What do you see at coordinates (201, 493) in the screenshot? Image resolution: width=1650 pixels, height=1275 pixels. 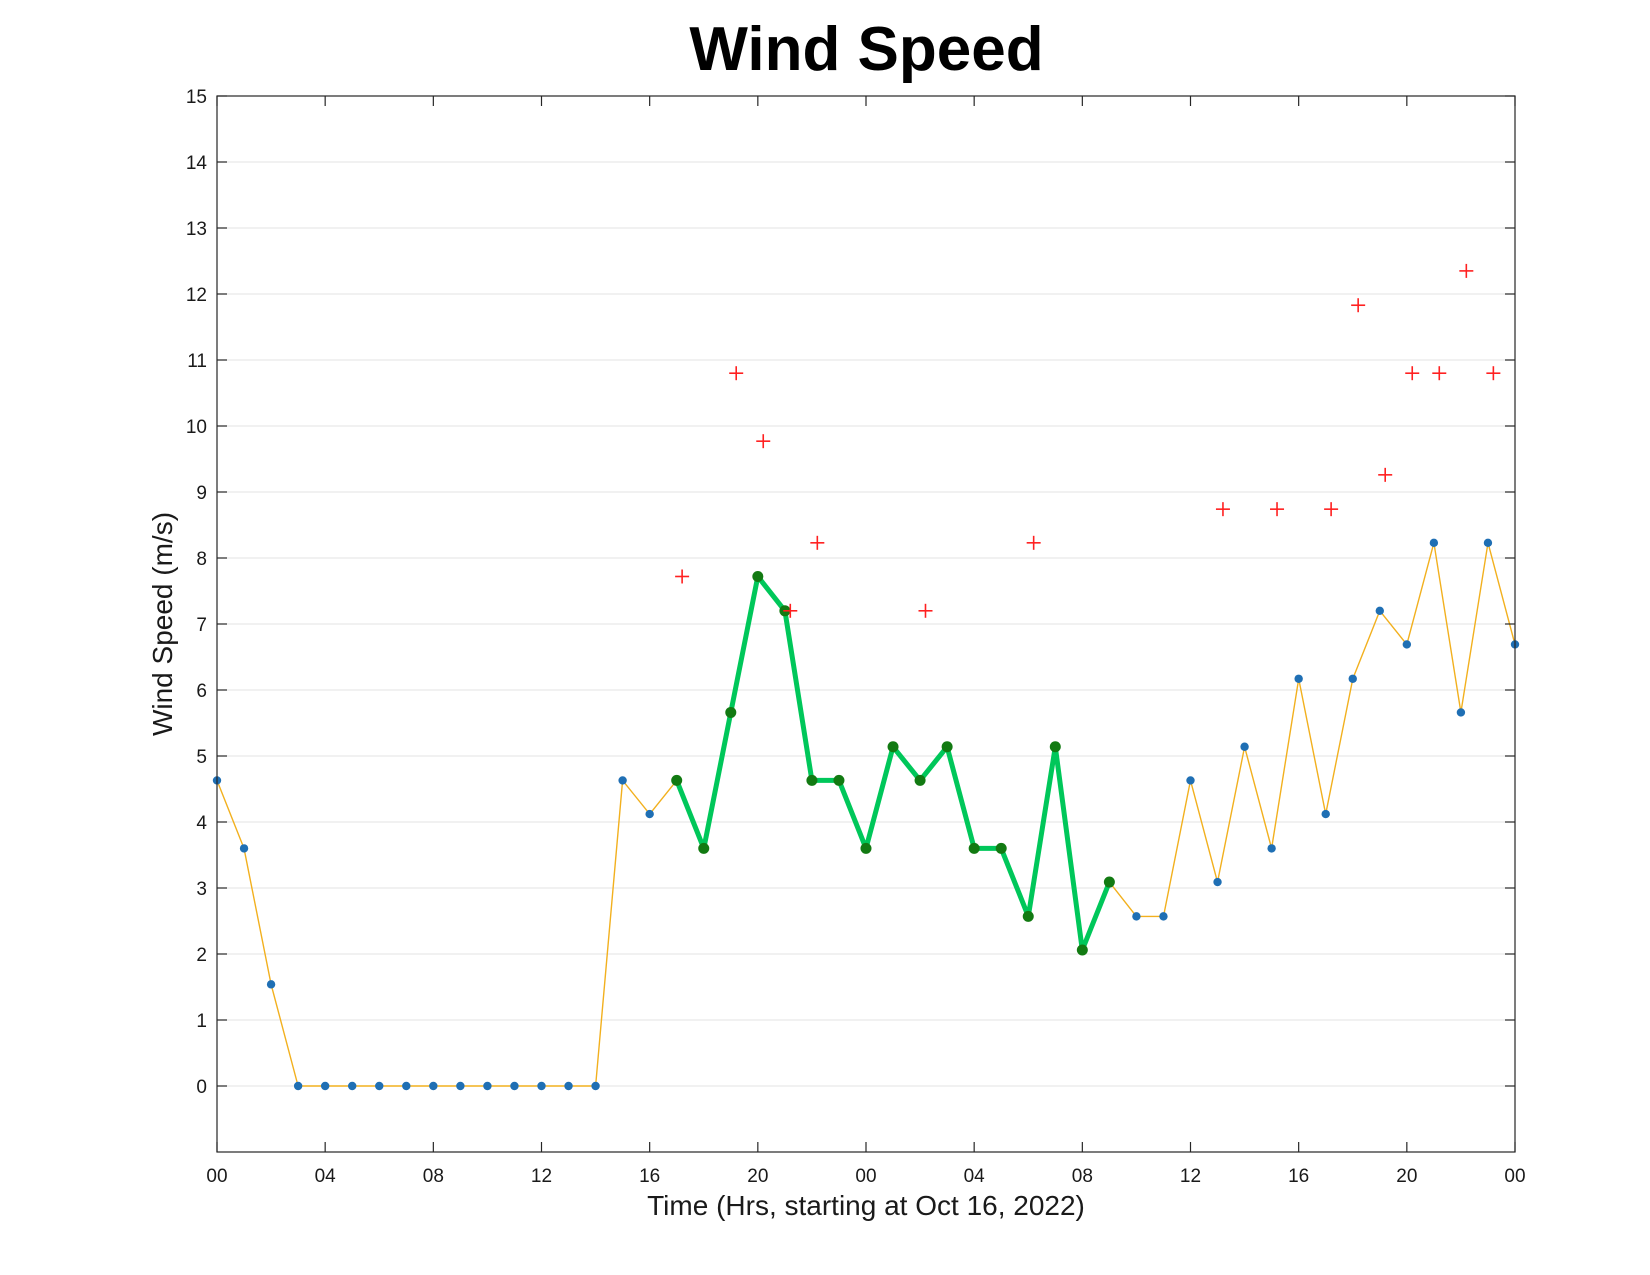 I see `y-tick-label: 9` at bounding box center [201, 493].